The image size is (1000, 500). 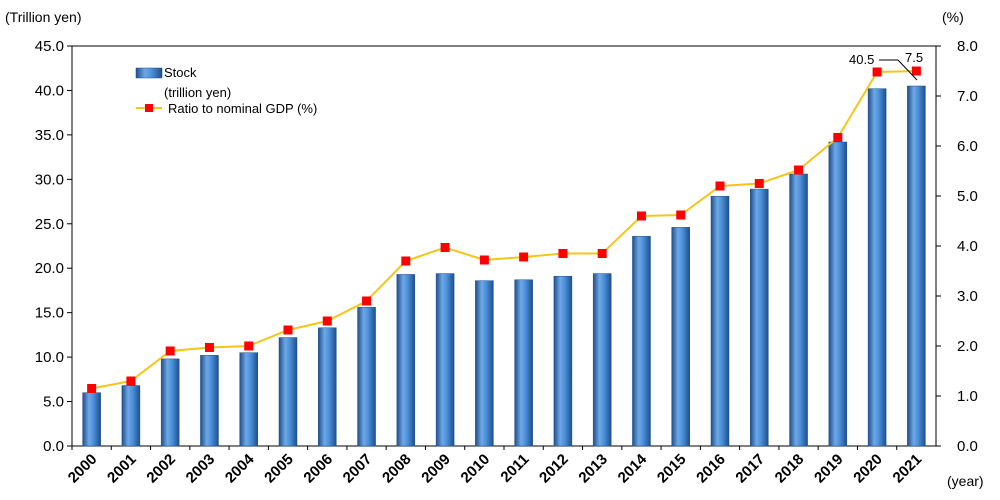 What do you see at coordinates (53, 402) in the screenshot?
I see `left-tick-label: 5.0` at bounding box center [53, 402].